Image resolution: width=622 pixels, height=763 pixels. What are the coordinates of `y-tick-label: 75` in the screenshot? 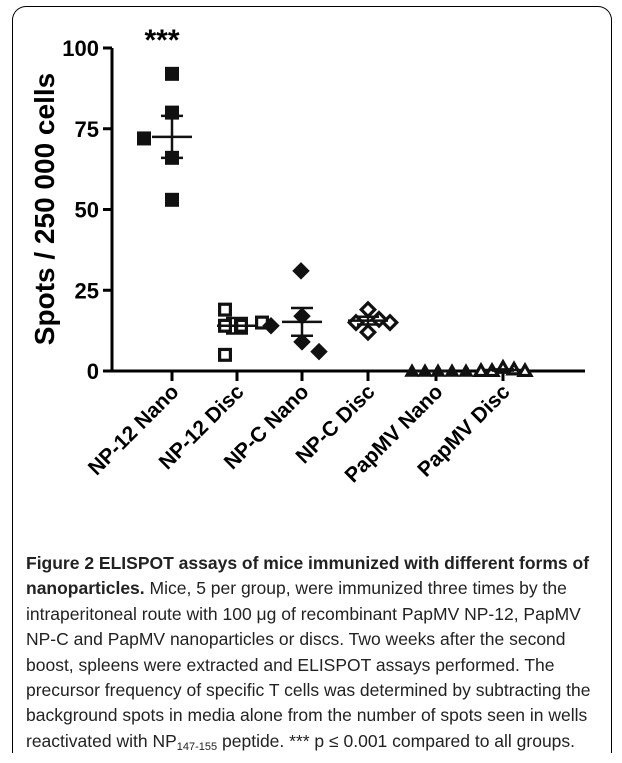 It's located at (87, 129).